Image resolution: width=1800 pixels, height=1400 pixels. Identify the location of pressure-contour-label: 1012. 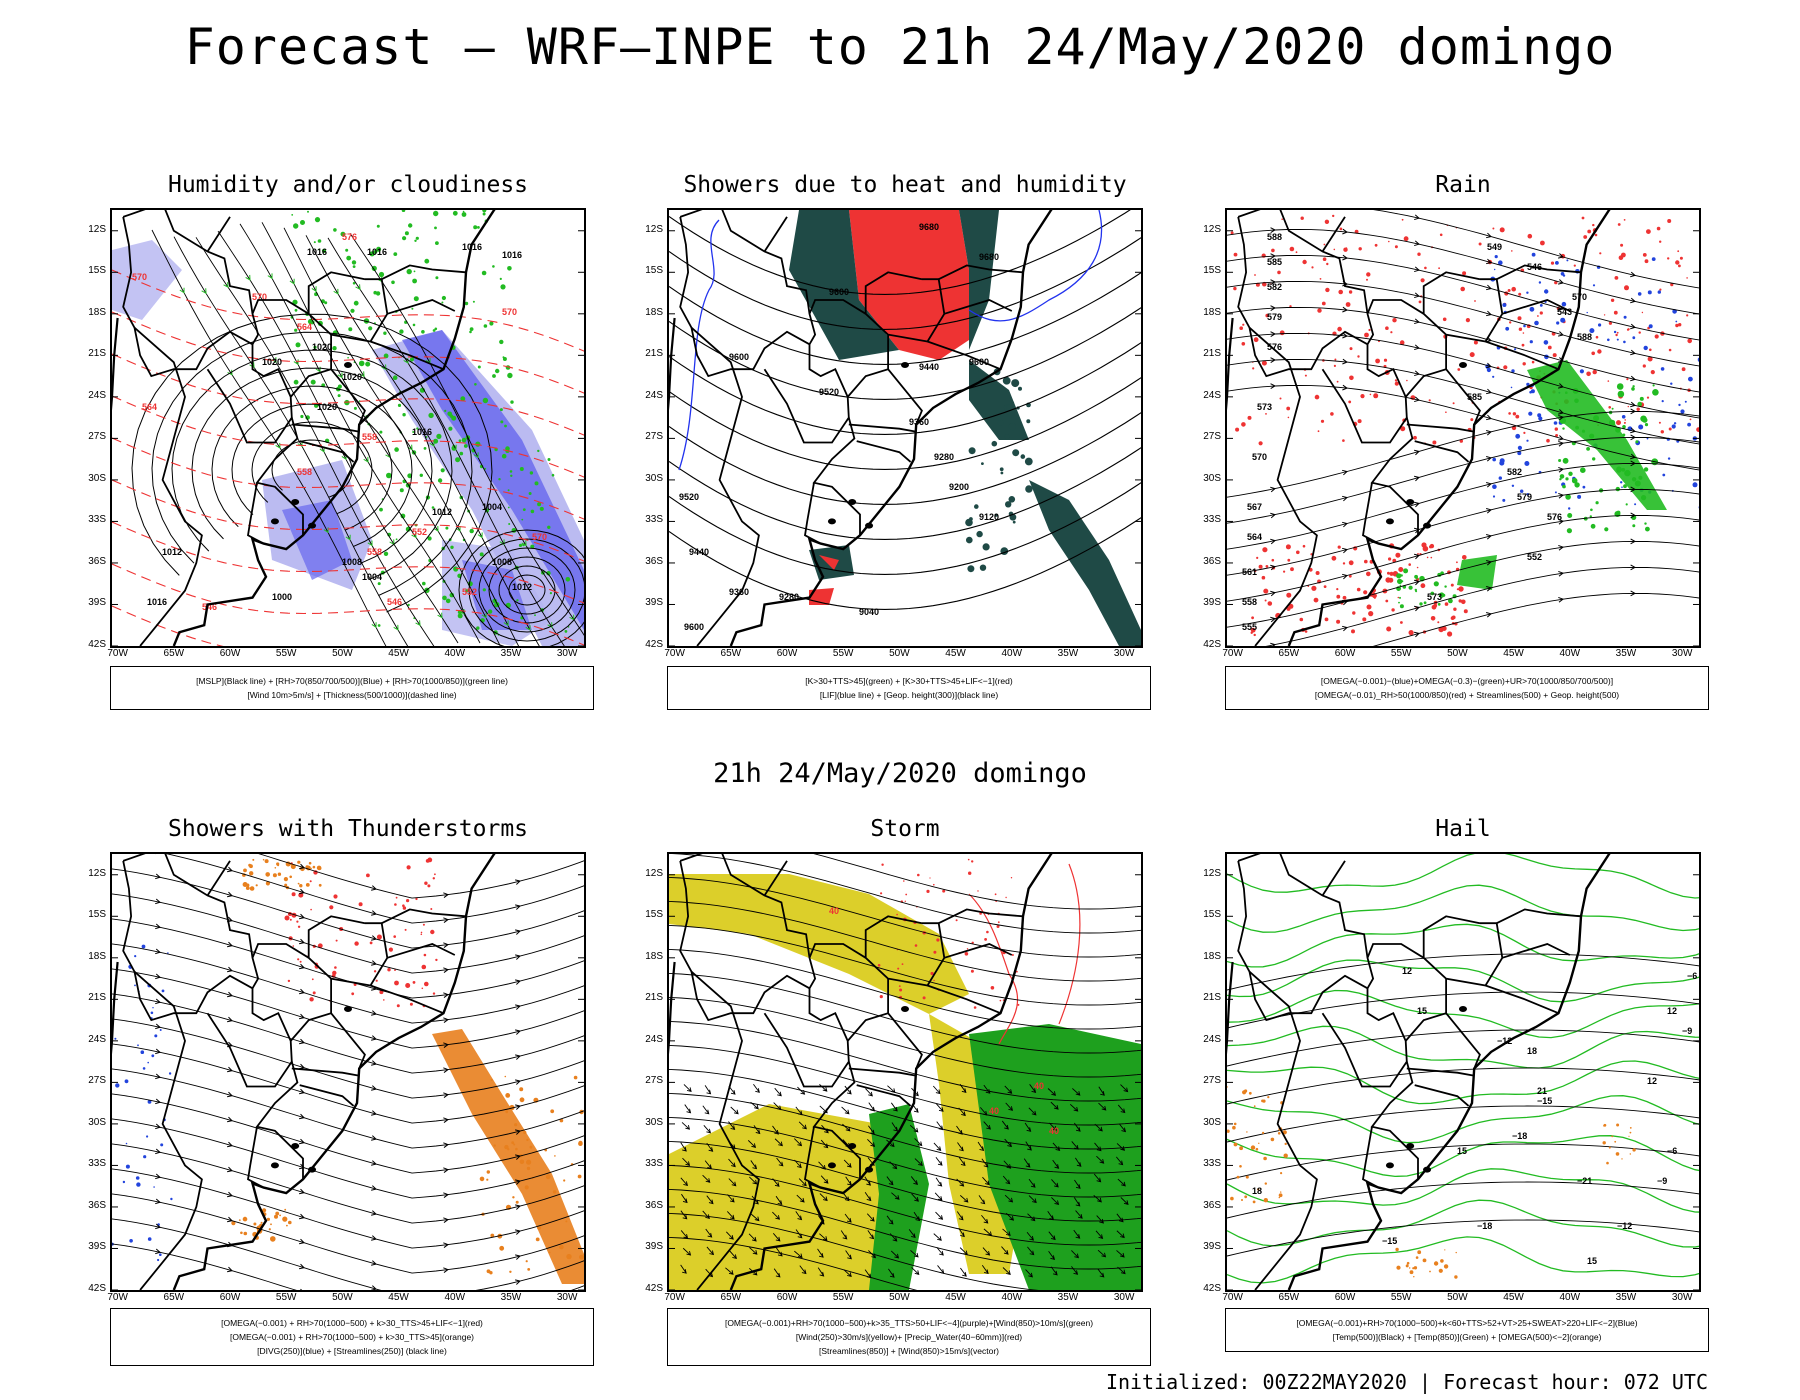
(442, 512).